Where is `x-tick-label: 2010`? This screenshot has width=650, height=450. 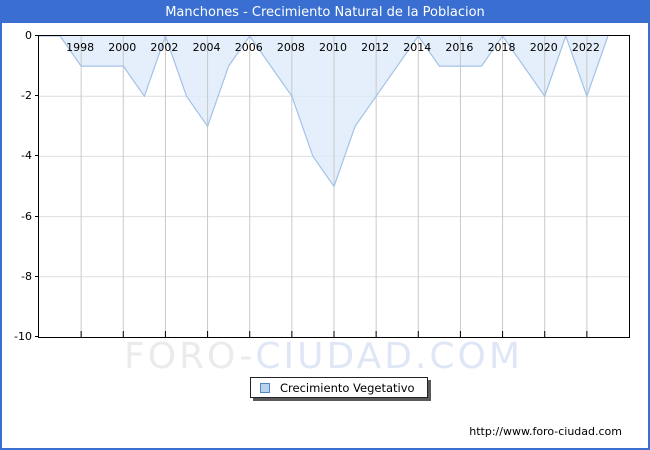 x-tick-label: 2010 is located at coordinates (333, 47).